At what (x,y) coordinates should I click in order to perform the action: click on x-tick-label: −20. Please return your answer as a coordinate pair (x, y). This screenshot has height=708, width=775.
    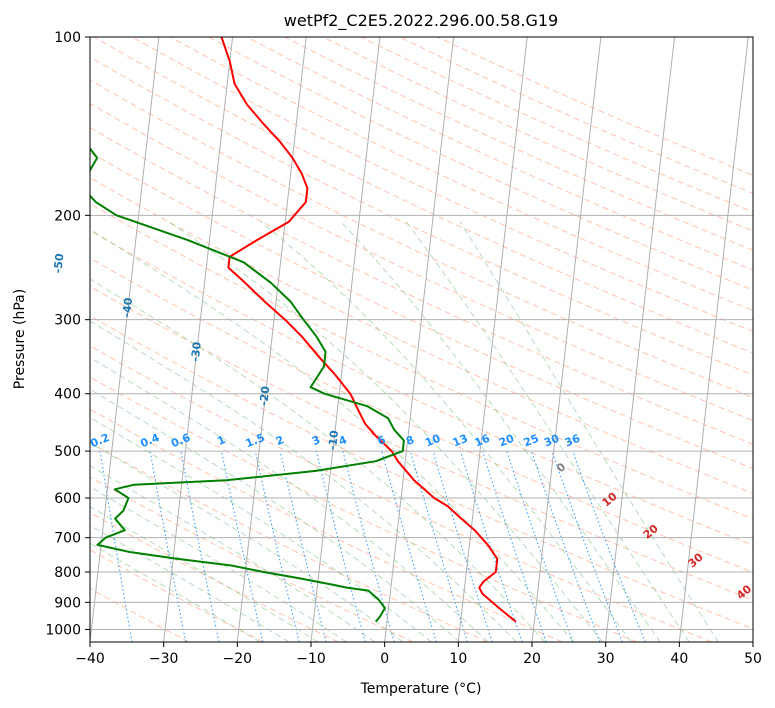
    Looking at the image, I should click on (238, 659).